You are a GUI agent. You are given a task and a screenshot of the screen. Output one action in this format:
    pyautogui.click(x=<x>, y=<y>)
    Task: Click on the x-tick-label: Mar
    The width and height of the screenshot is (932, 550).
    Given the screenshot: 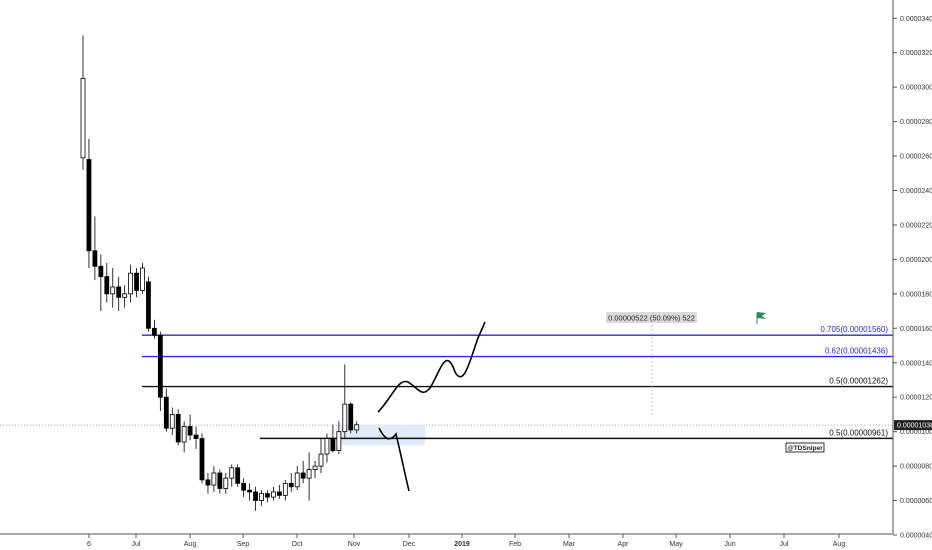 What is the action you would take?
    pyautogui.click(x=569, y=544)
    